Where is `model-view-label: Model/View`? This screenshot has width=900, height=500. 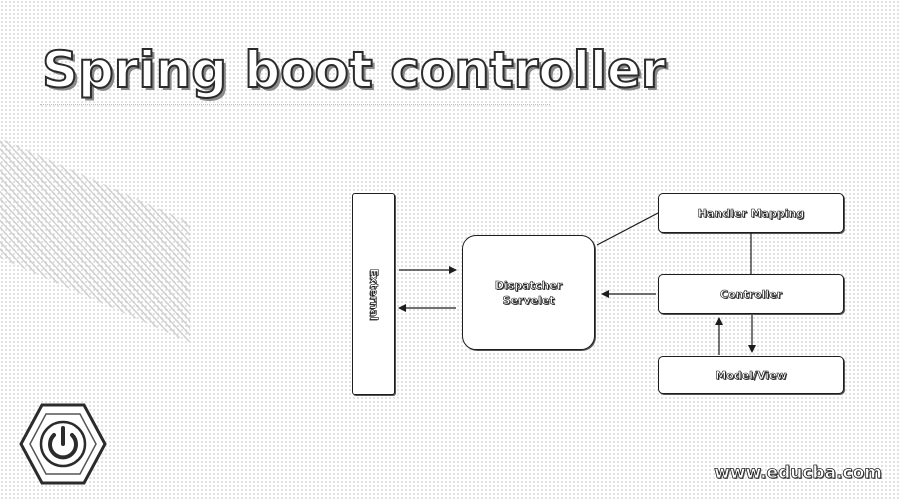
model-view-label: Model/View is located at coordinates (751, 375).